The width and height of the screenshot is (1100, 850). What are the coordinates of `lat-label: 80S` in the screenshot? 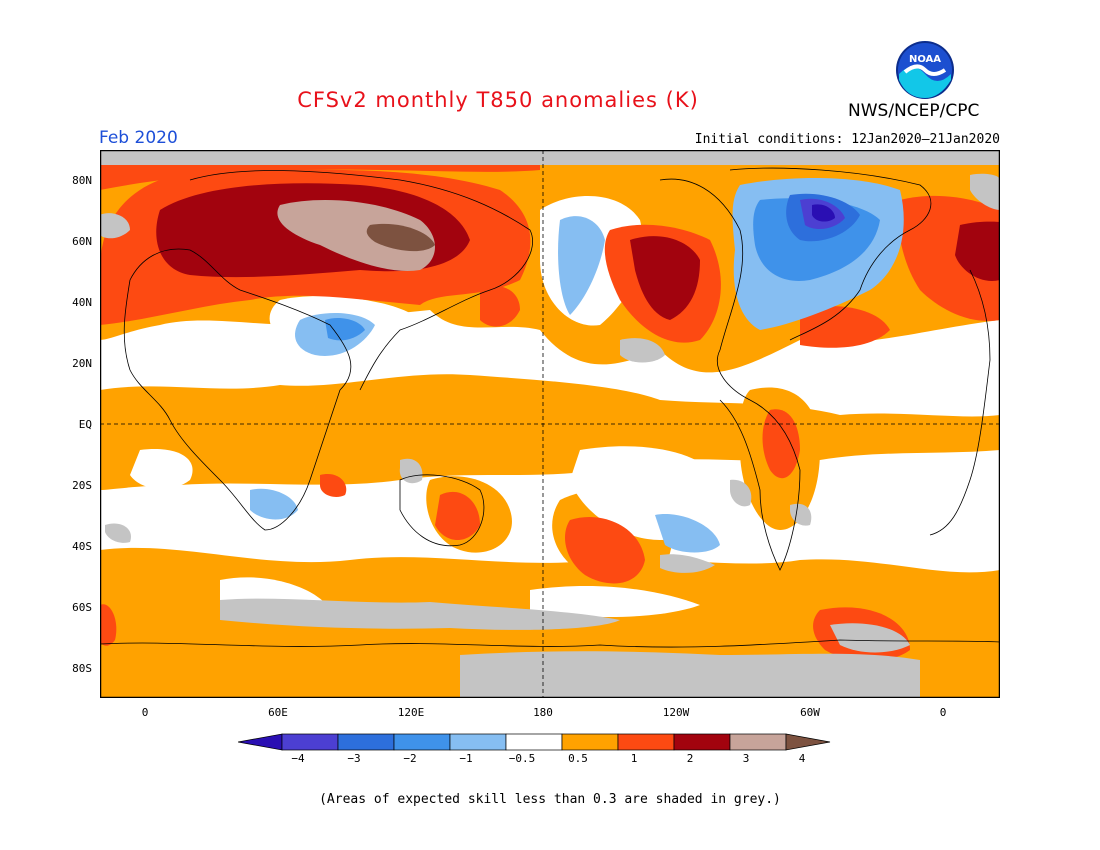 It's located at (82, 668).